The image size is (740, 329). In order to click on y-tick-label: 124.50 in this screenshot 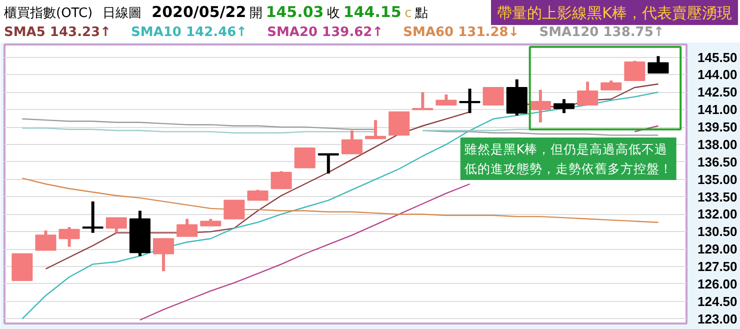, I will do `click(718, 301)`.